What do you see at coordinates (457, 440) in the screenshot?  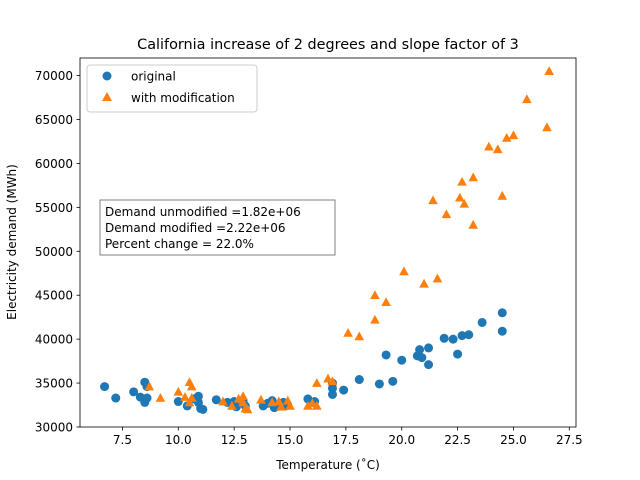 I see `x-tick-label: 22.5` at bounding box center [457, 440].